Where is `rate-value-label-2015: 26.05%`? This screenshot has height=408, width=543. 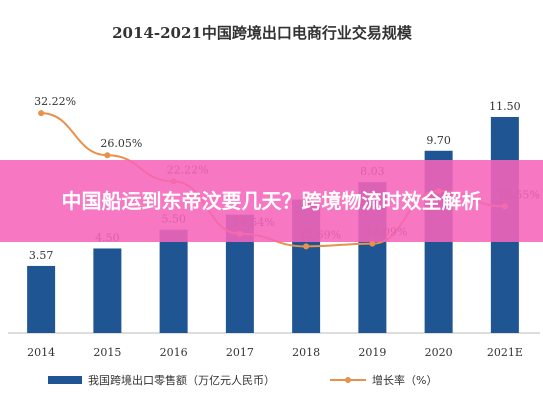 rate-value-label-2015: 26.05% is located at coordinates (121, 143).